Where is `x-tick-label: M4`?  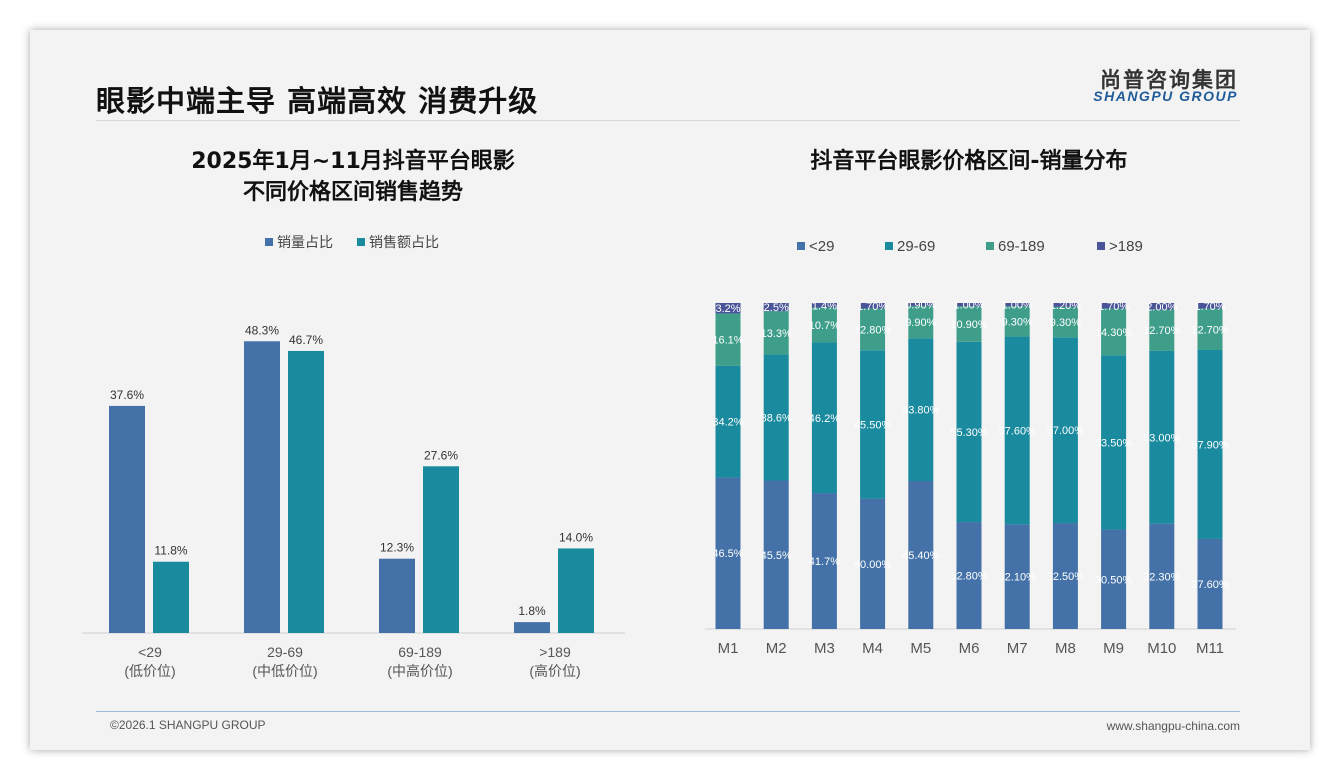
x-tick-label: M4 is located at coordinates (872, 648).